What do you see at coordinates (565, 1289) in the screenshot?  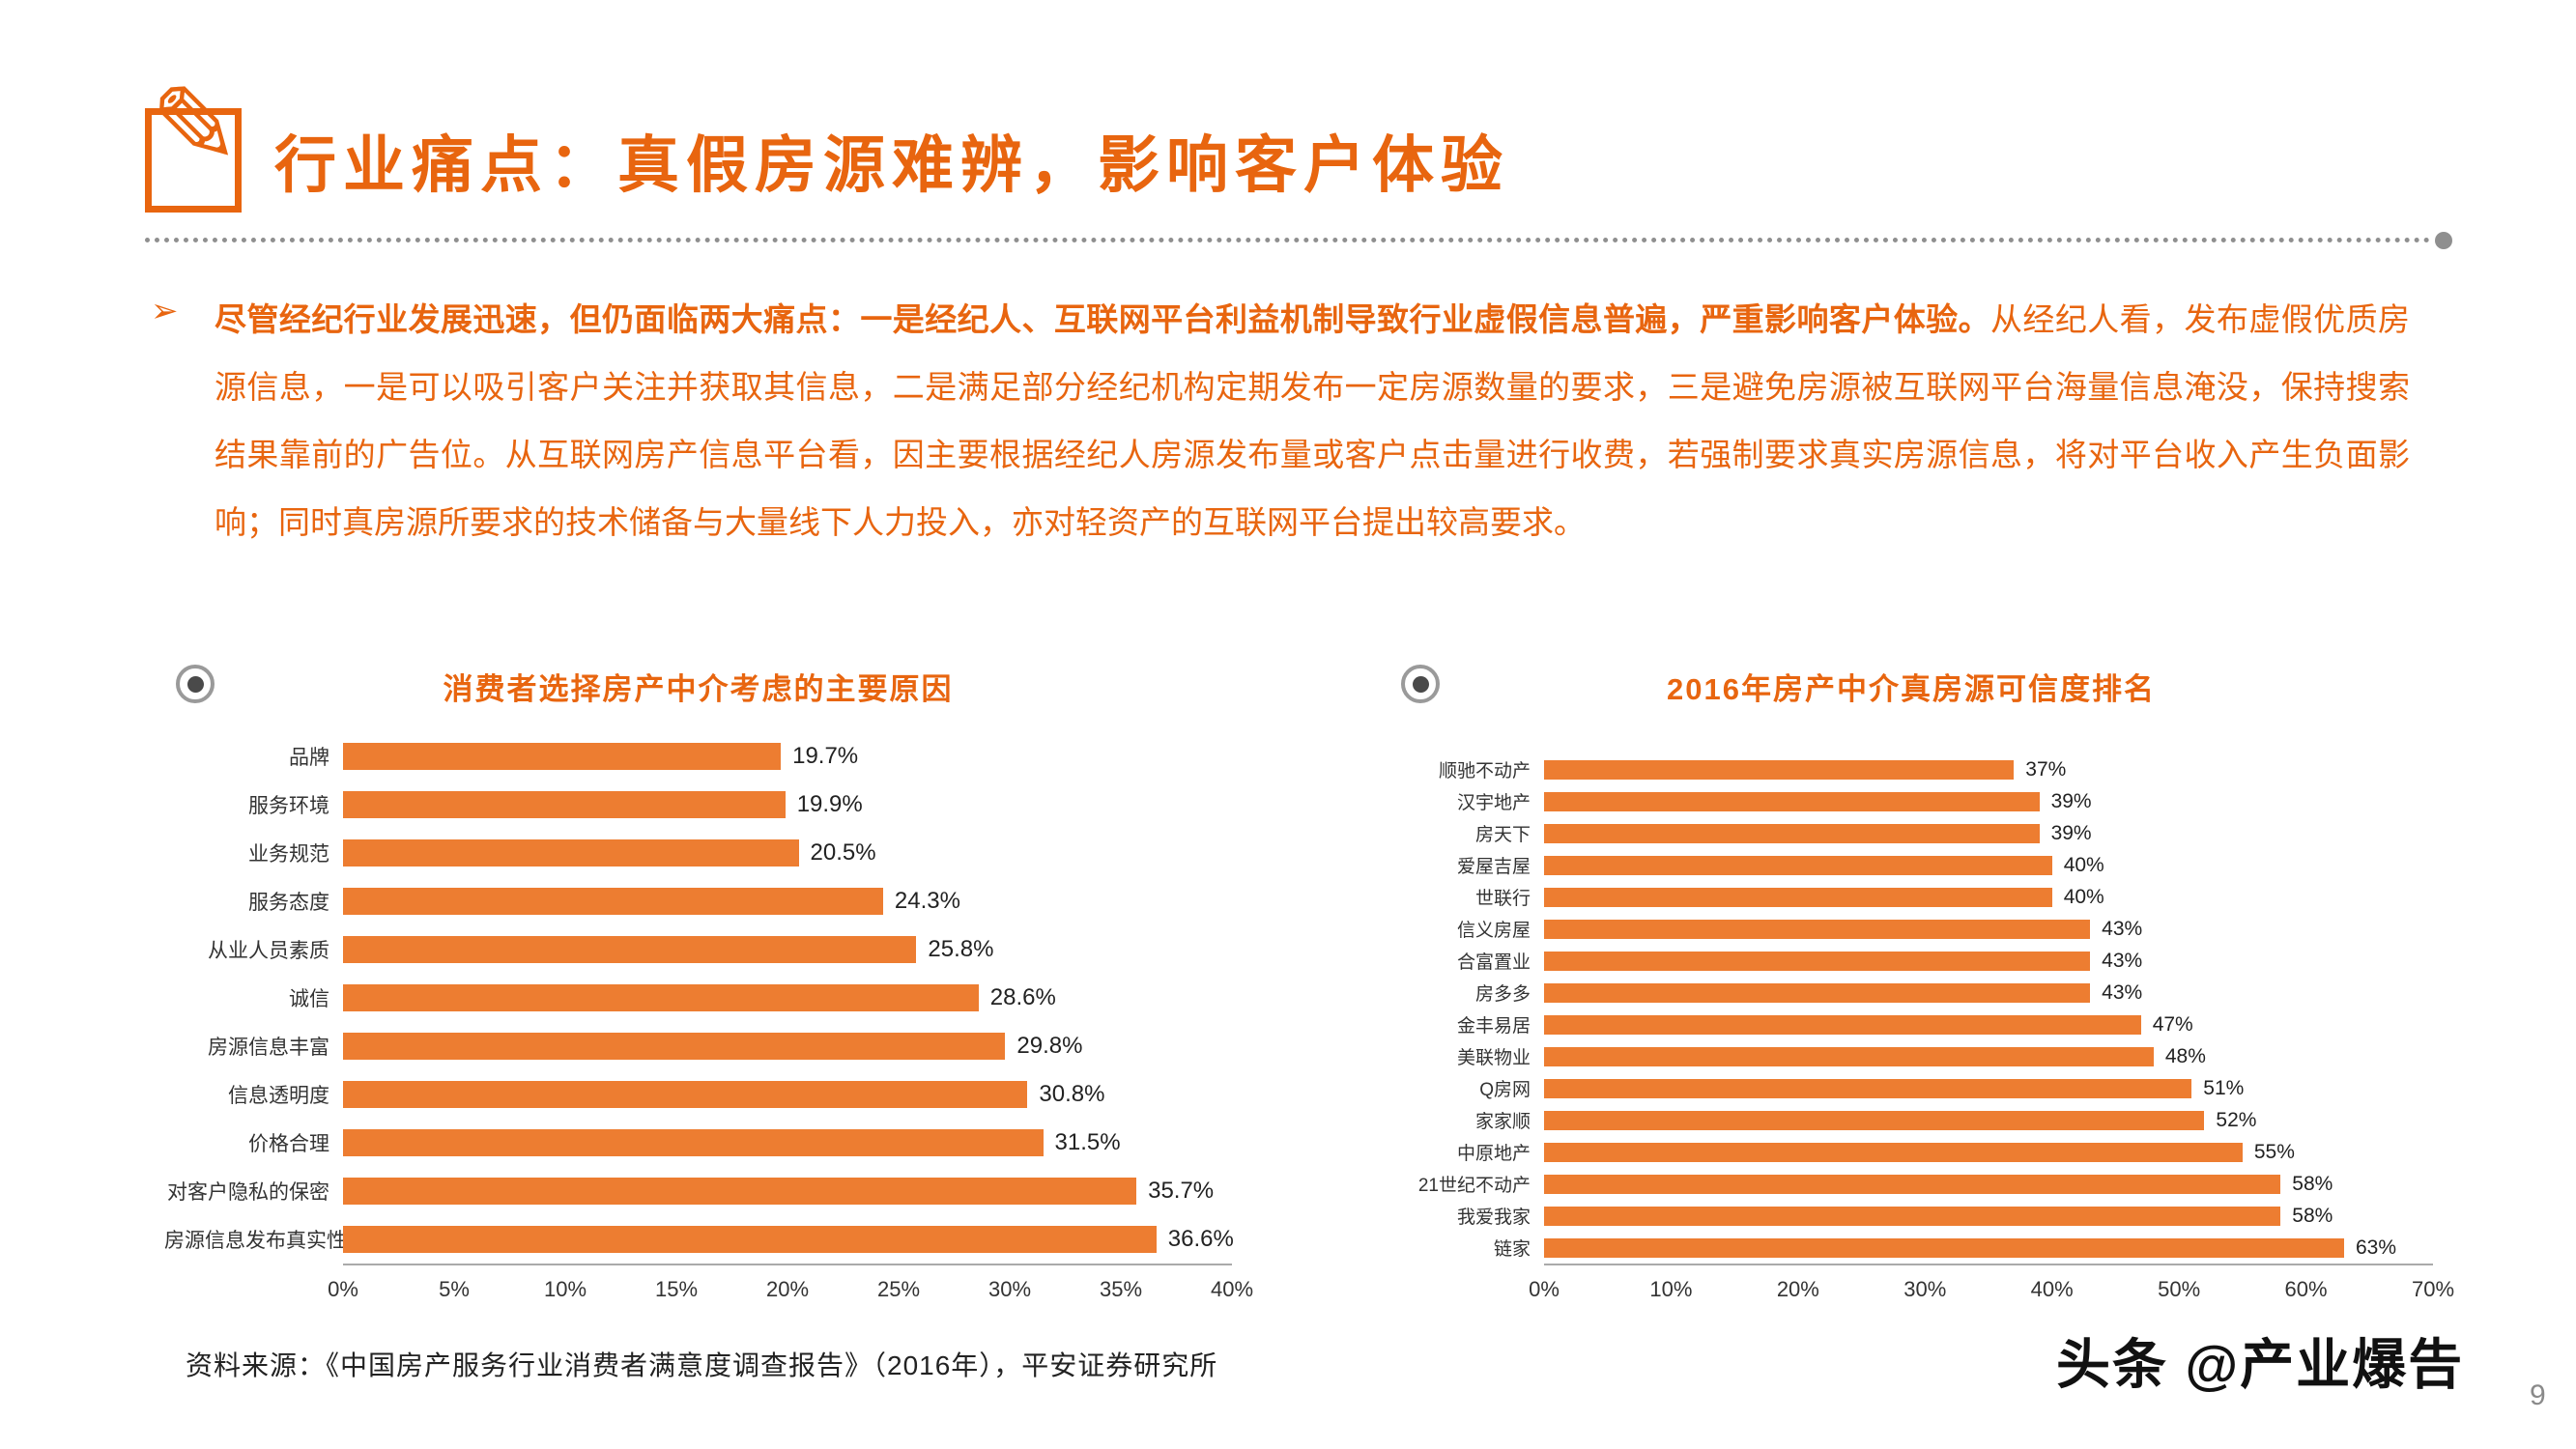 I see `axis-tick-label: 10%` at bounding box center [565, 1289].